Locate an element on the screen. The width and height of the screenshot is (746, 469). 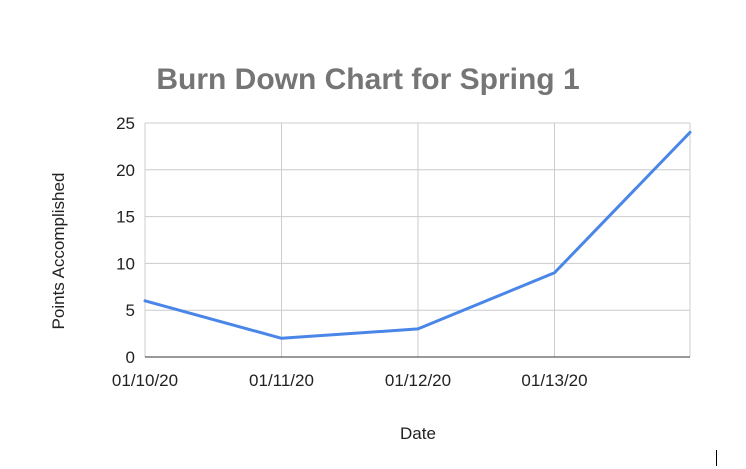
y-tick-label-5: 5 is located at coordinates (130, 310).